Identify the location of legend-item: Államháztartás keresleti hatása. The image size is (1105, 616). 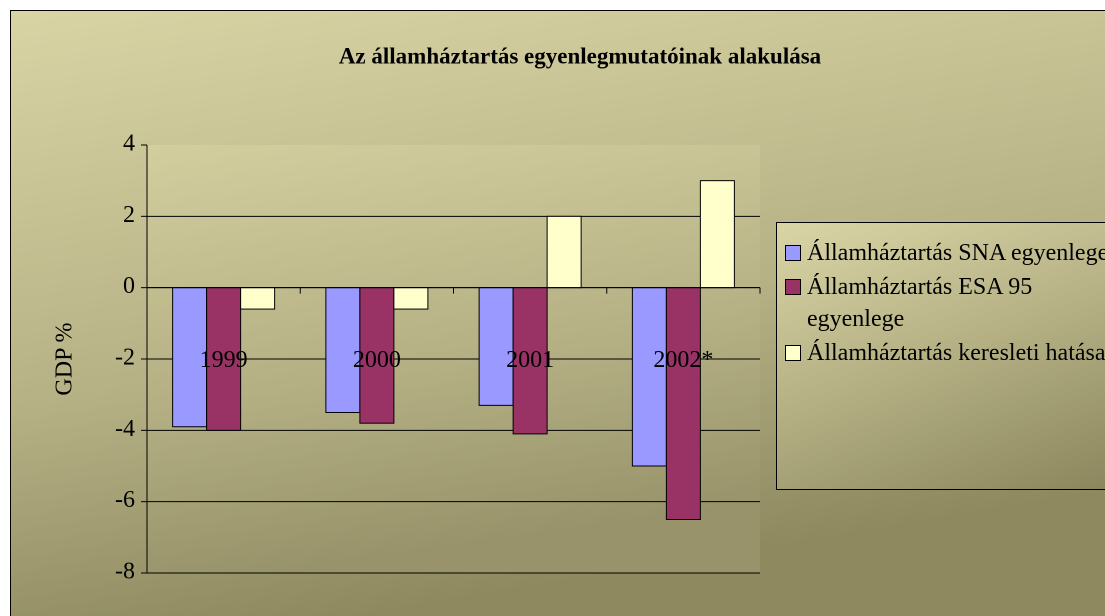
(944, 353).